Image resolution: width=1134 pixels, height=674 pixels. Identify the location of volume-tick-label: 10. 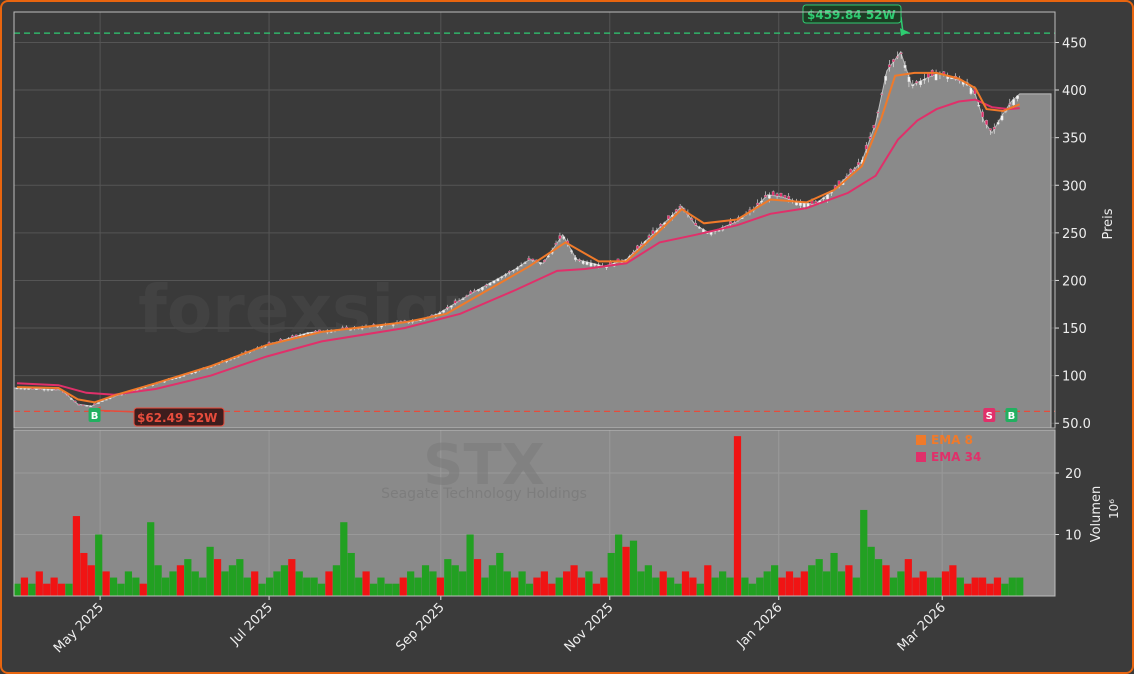
(1073, 536).